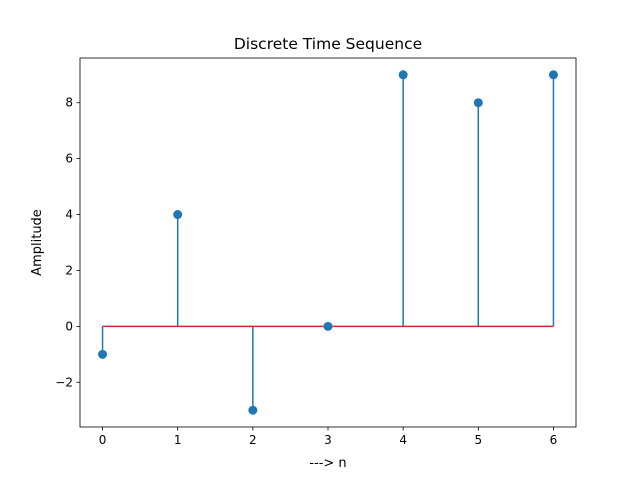 The height and width of the screenshot is (480, 640). Describe the element at coordinates (69, 103) in the screenshot. I see `y-tick-label: 8` at that location.